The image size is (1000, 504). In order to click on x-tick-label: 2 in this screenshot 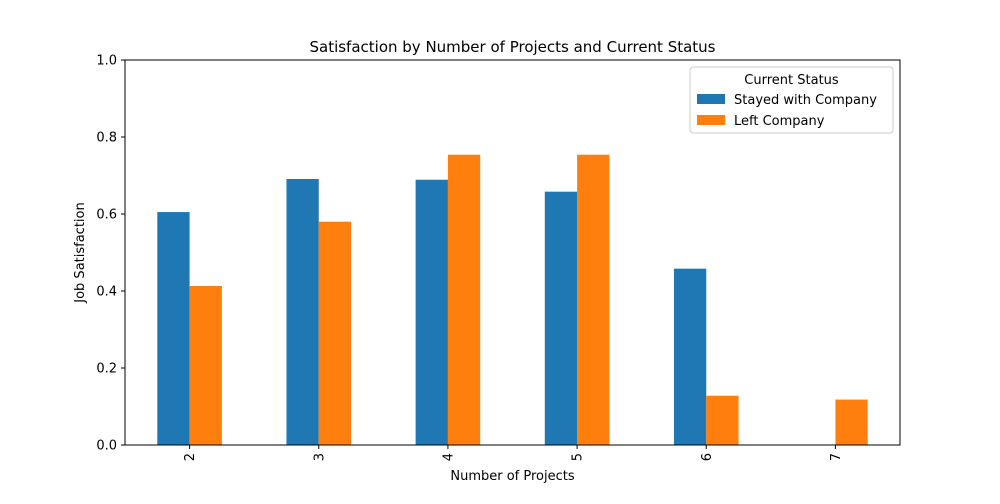, I will do `click(190, 457)`.